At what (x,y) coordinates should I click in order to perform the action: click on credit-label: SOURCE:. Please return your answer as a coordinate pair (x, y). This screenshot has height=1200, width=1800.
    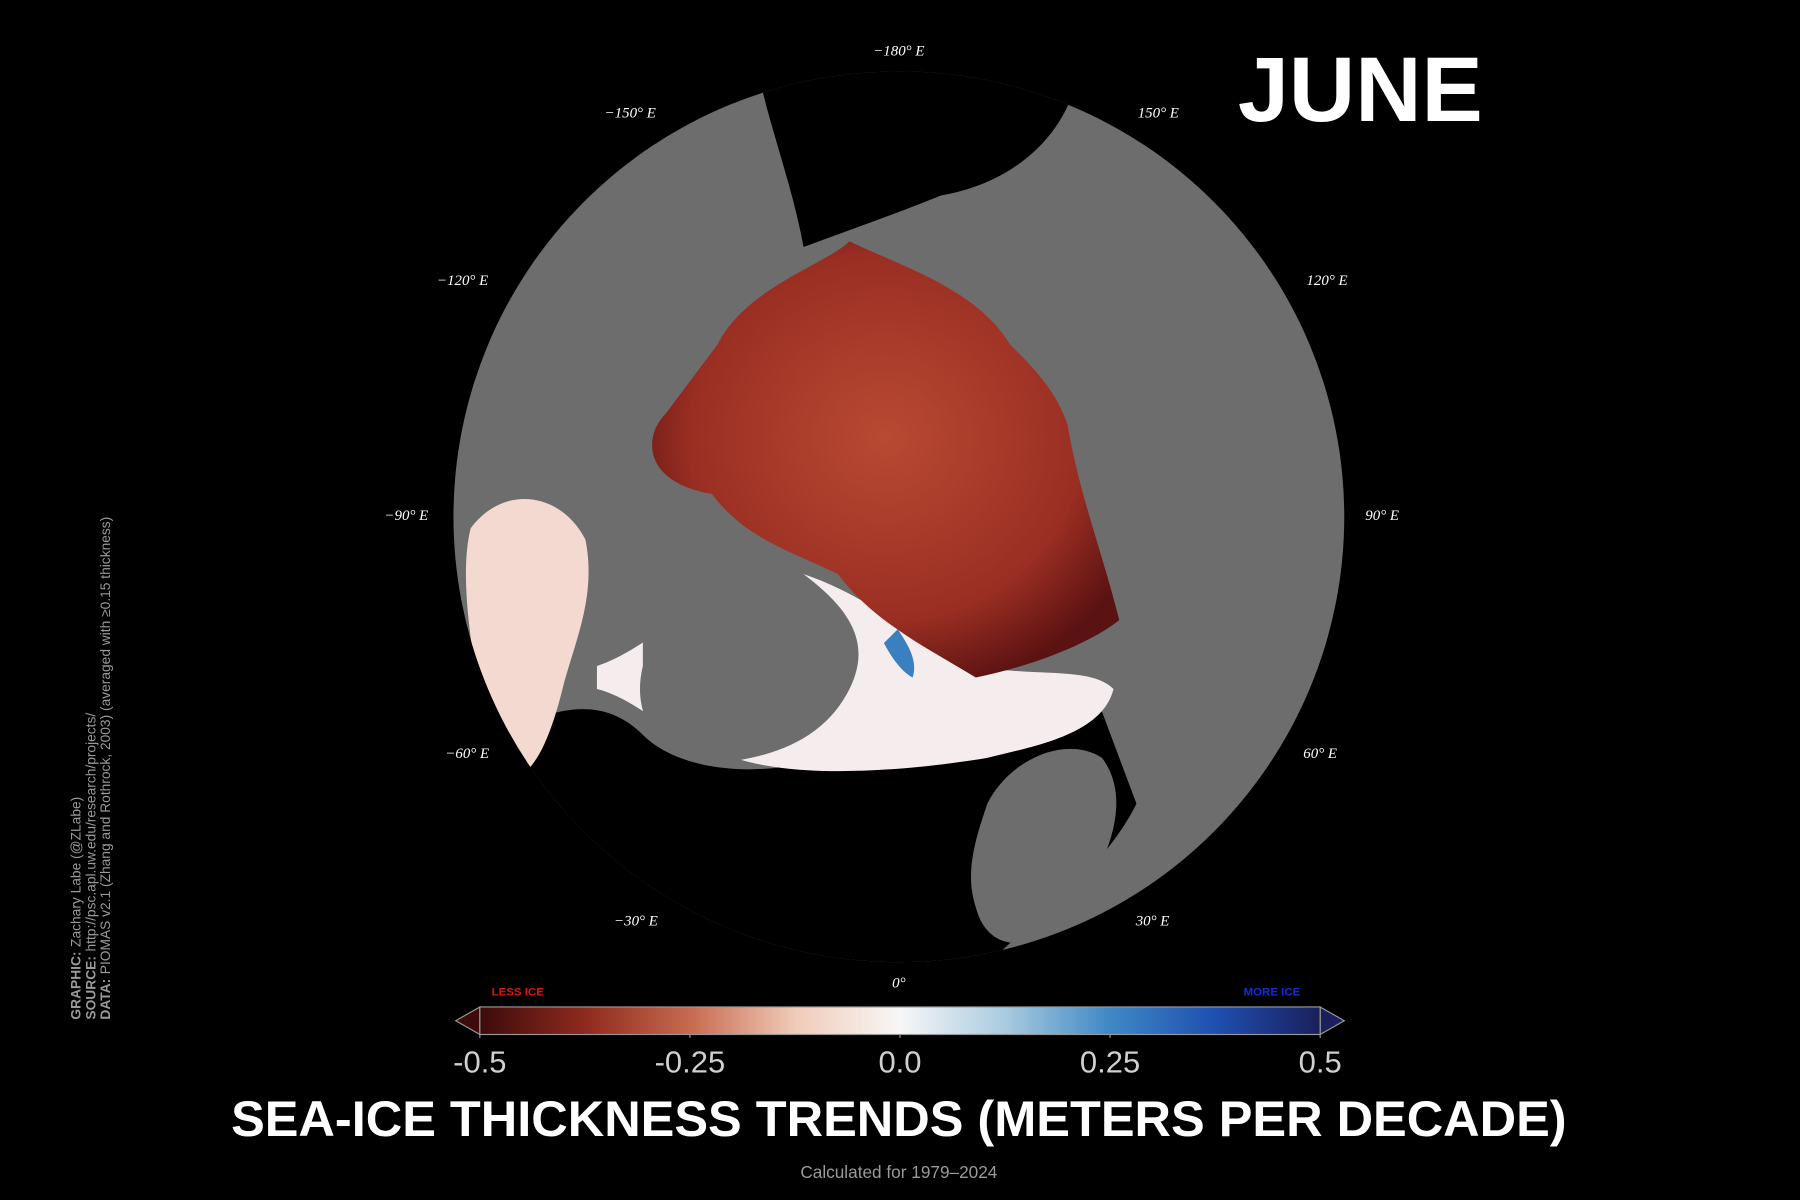
    Looking at the image, I should click on (90, 987).